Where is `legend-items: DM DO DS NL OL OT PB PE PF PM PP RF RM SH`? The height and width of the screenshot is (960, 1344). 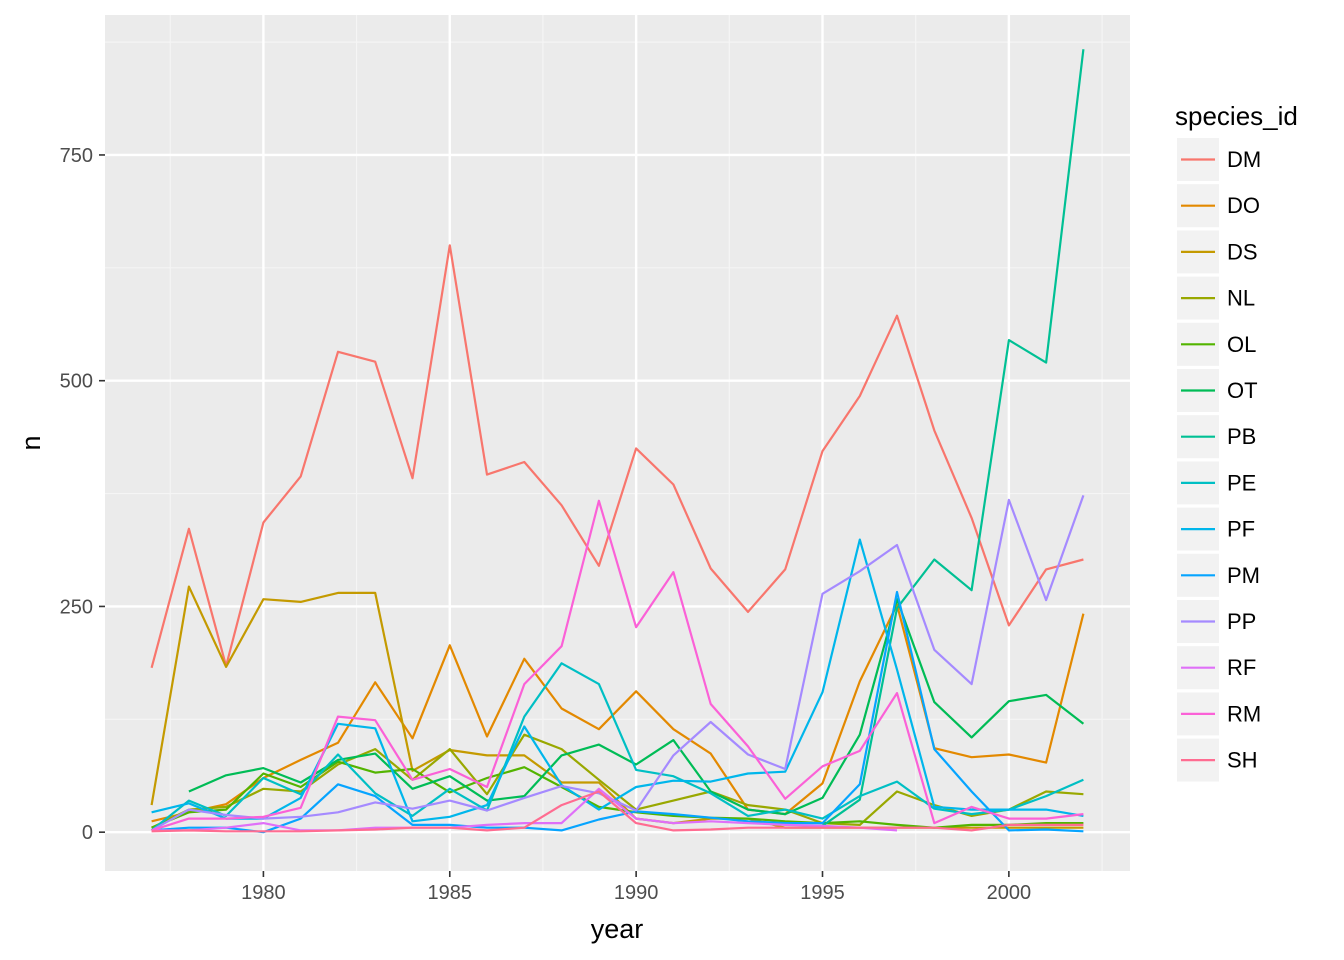 legend-items: DM DO DS NL OL OT PB PE PF PM PP RF RM SH is located at coordinates (1219, 460).